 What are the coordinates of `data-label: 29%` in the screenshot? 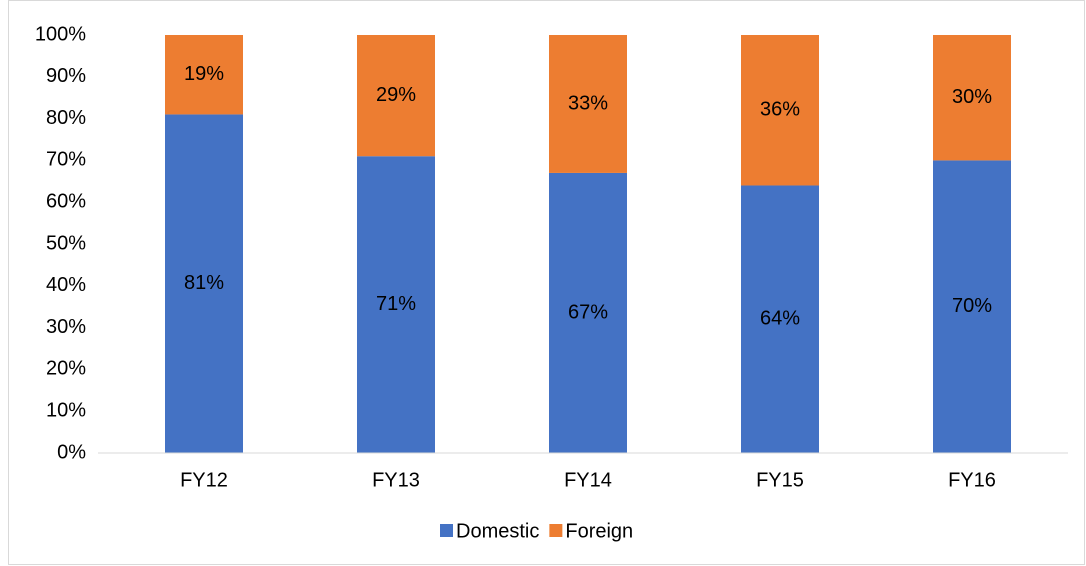 It's located at (396, 95).